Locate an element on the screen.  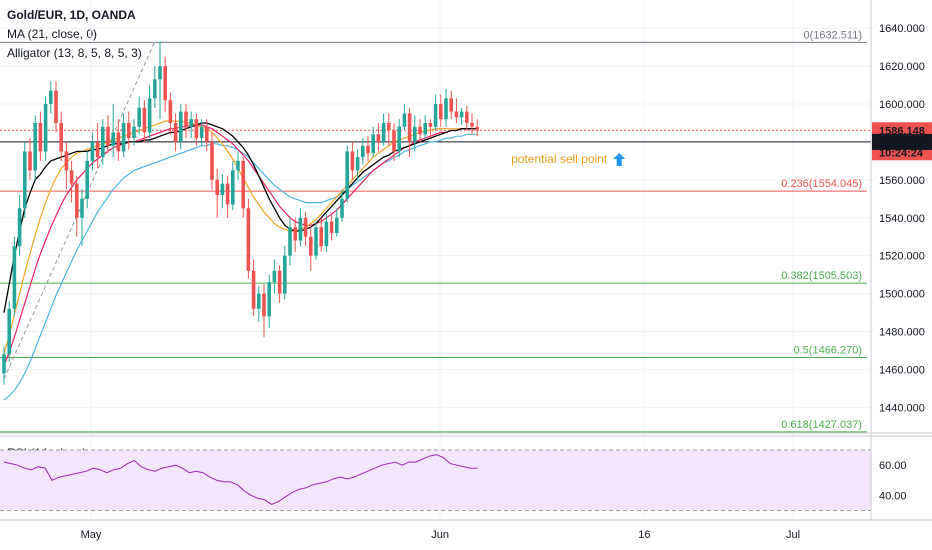
legend-symbol: Gold/EUR, 1D, OANDA is located at coordinates (71, 15).